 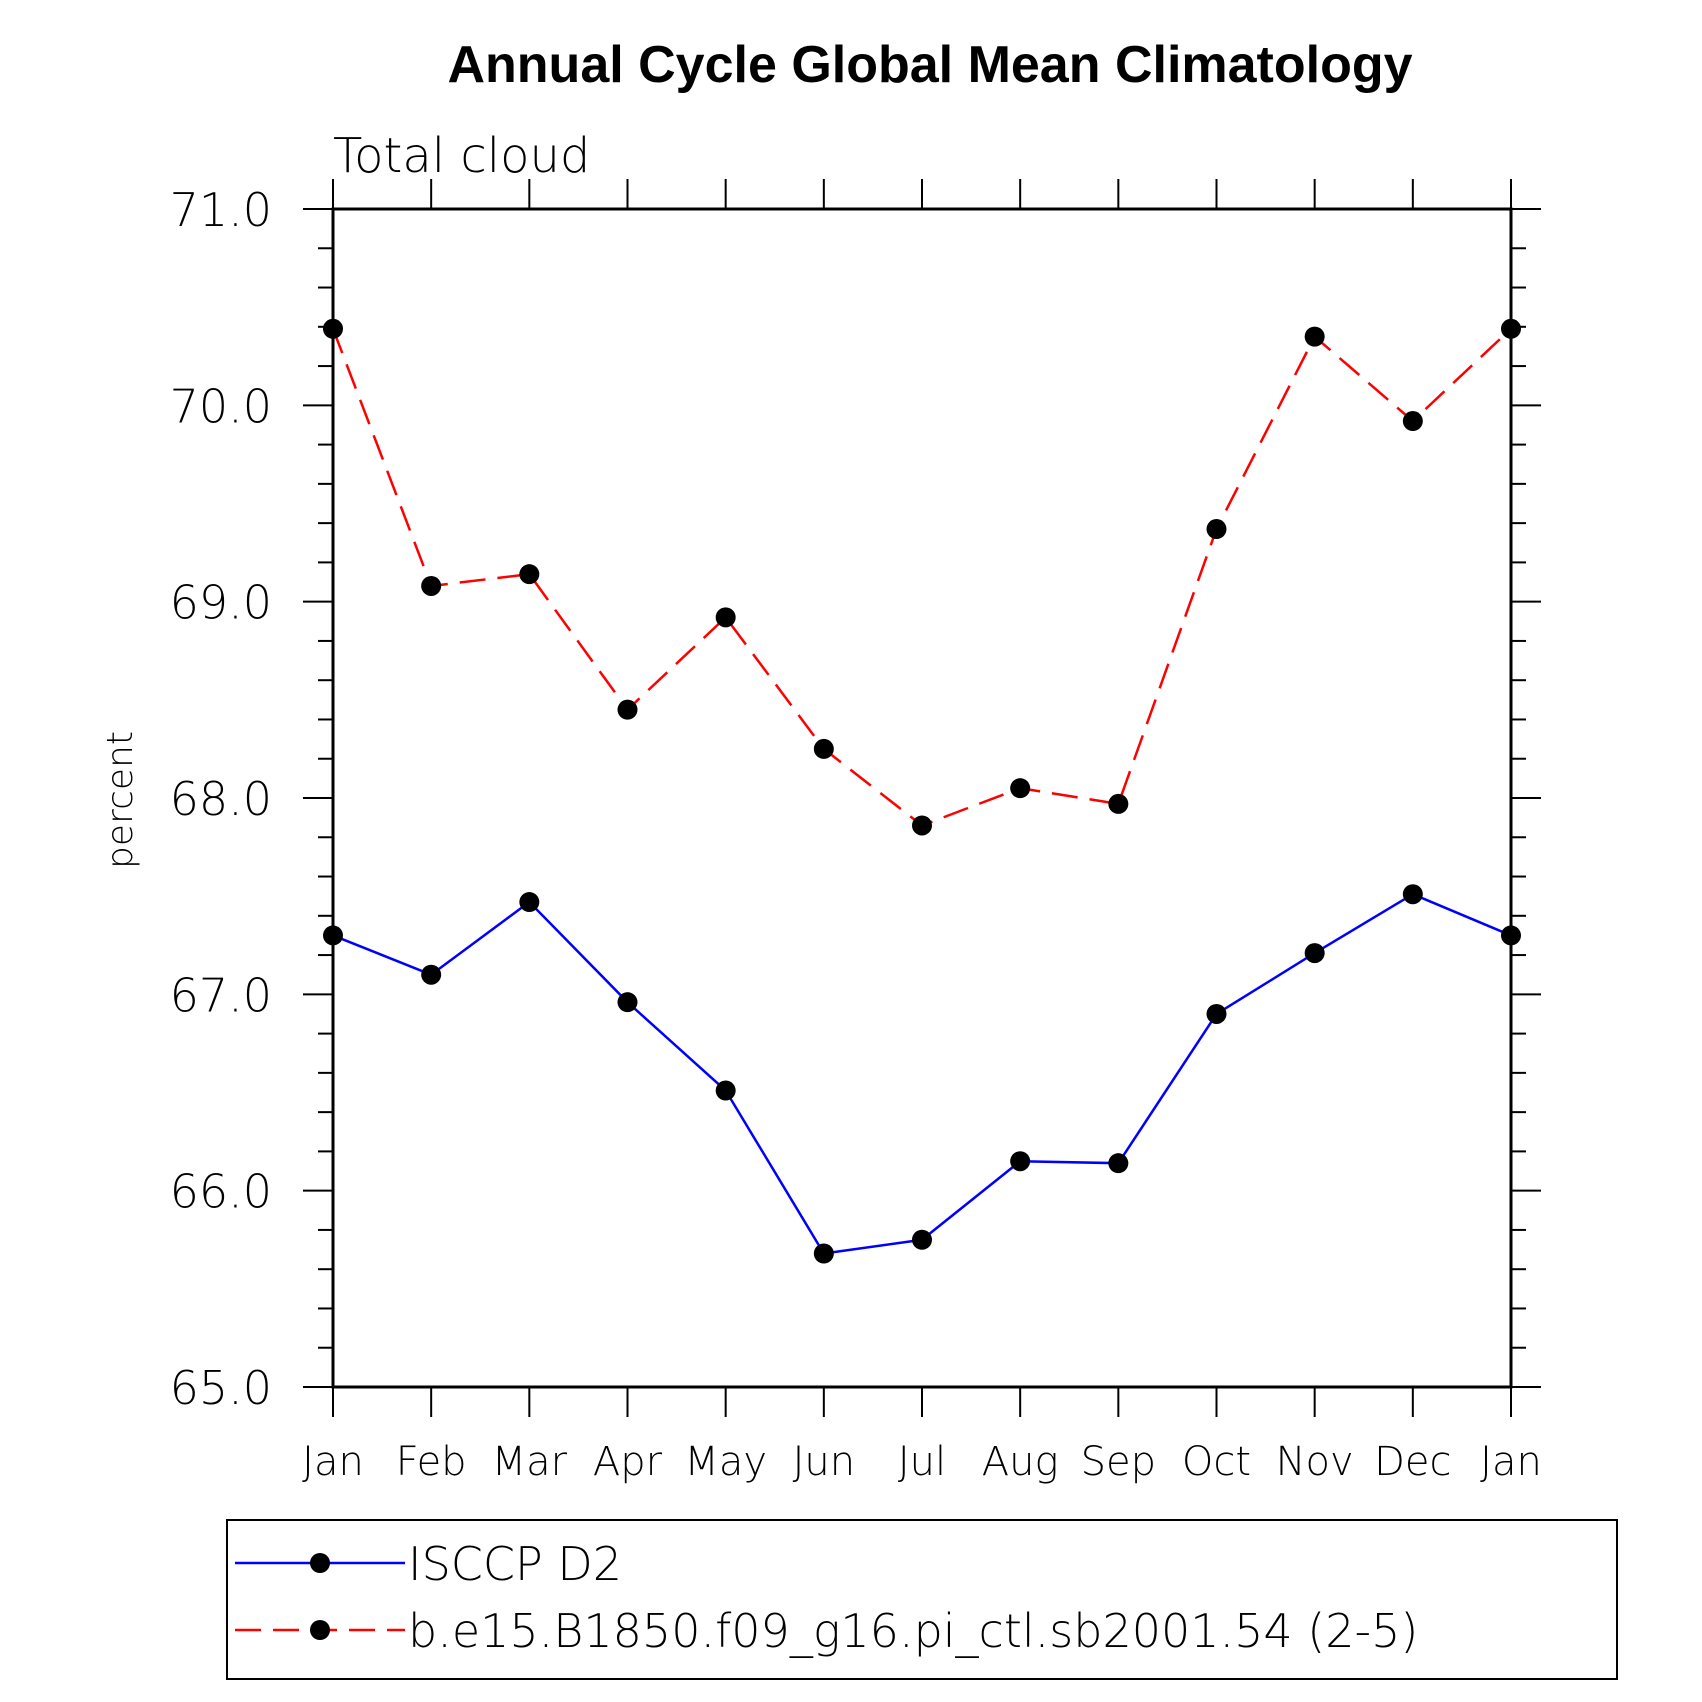 What do you see at coordinates (1020, 1462) in the screenshot?
I see `x-tick-label: Aug` at bounding box center [1020, 1462].